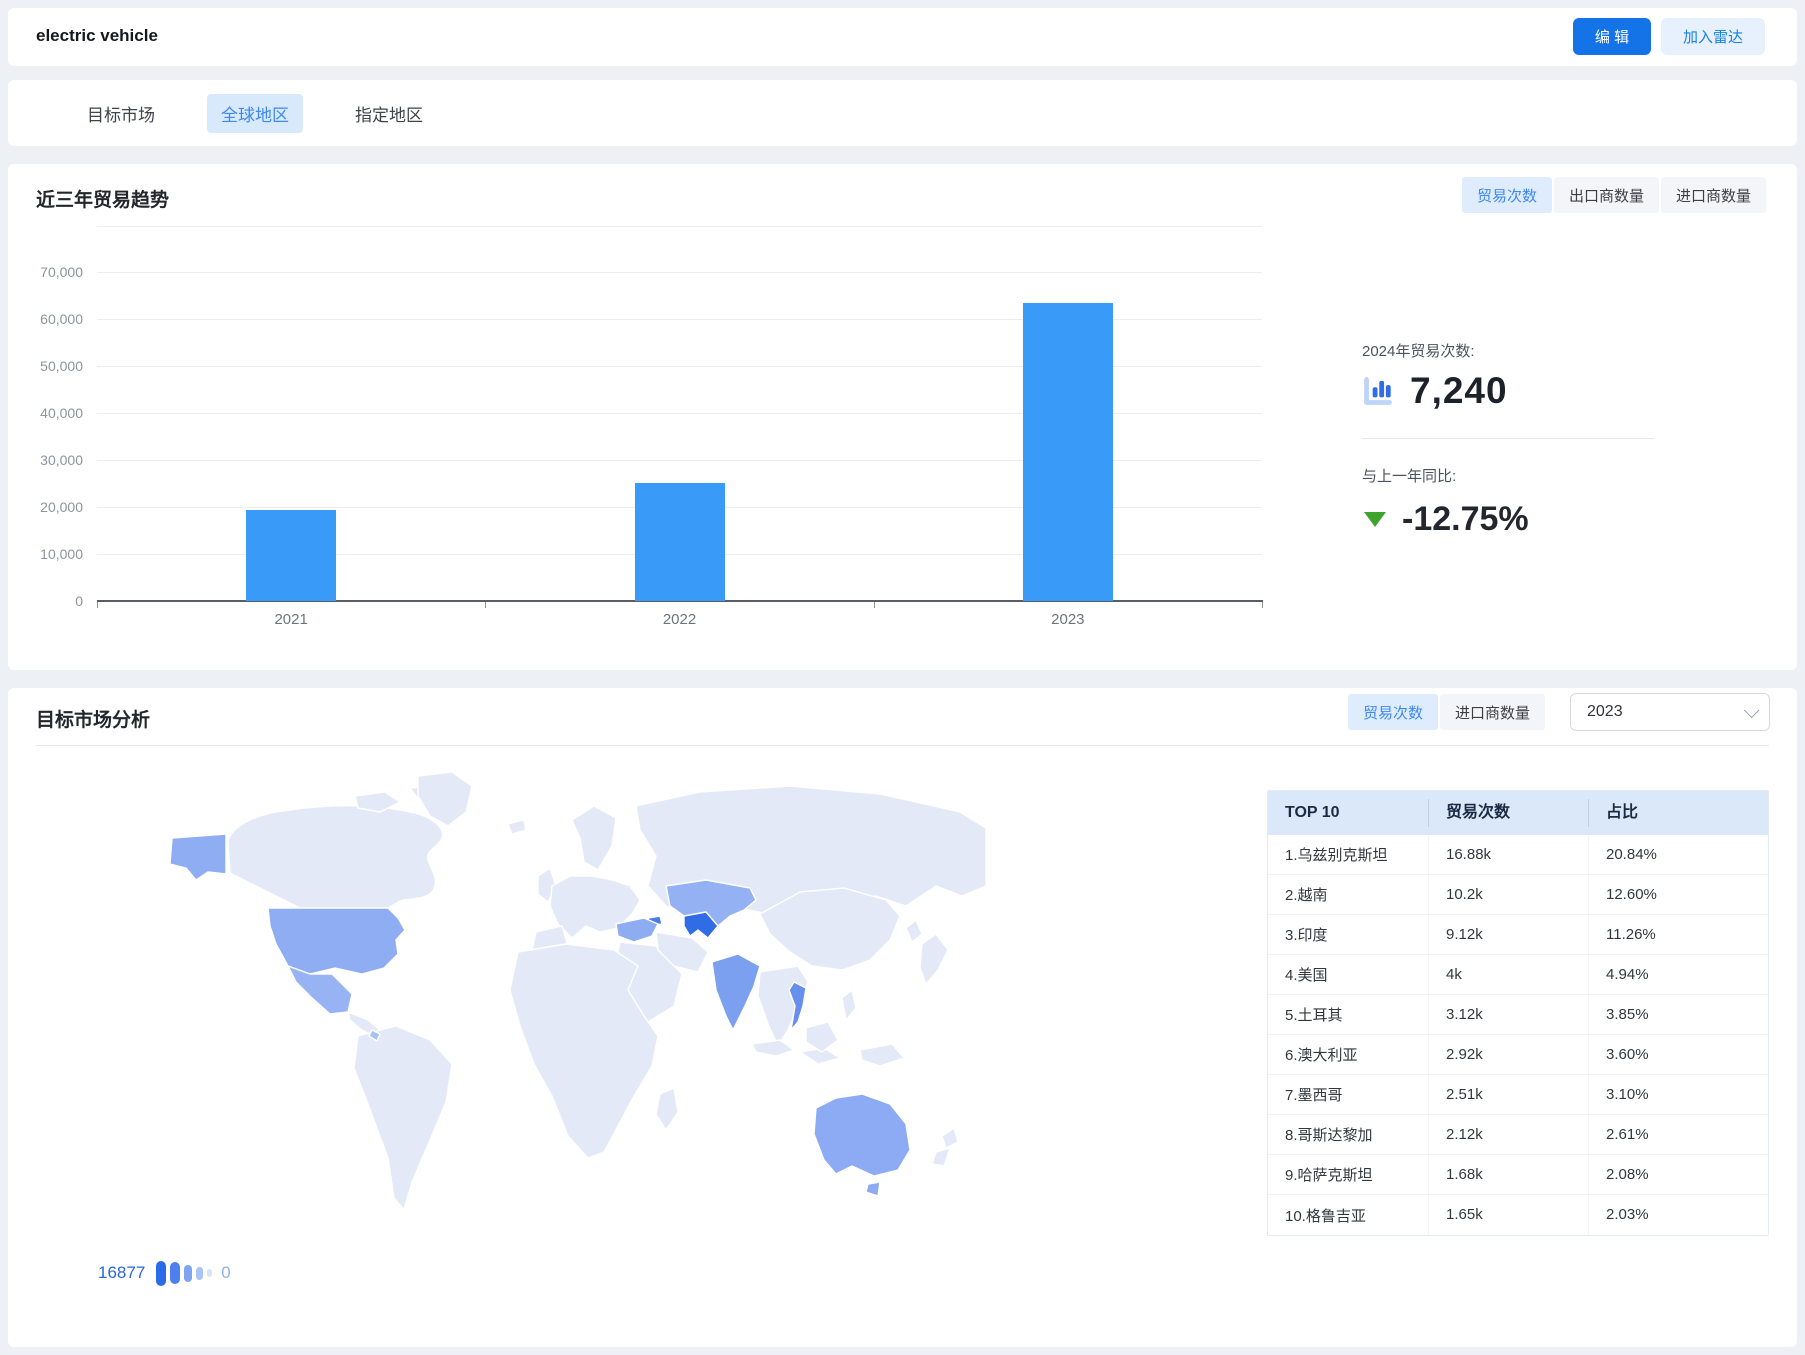 The image size is (1805, 1355). What do you see at coordinates (1678, 1014) in the screenshot?
I see `table-cell-share: 3.85%` at bounding box center [1678, 1014].